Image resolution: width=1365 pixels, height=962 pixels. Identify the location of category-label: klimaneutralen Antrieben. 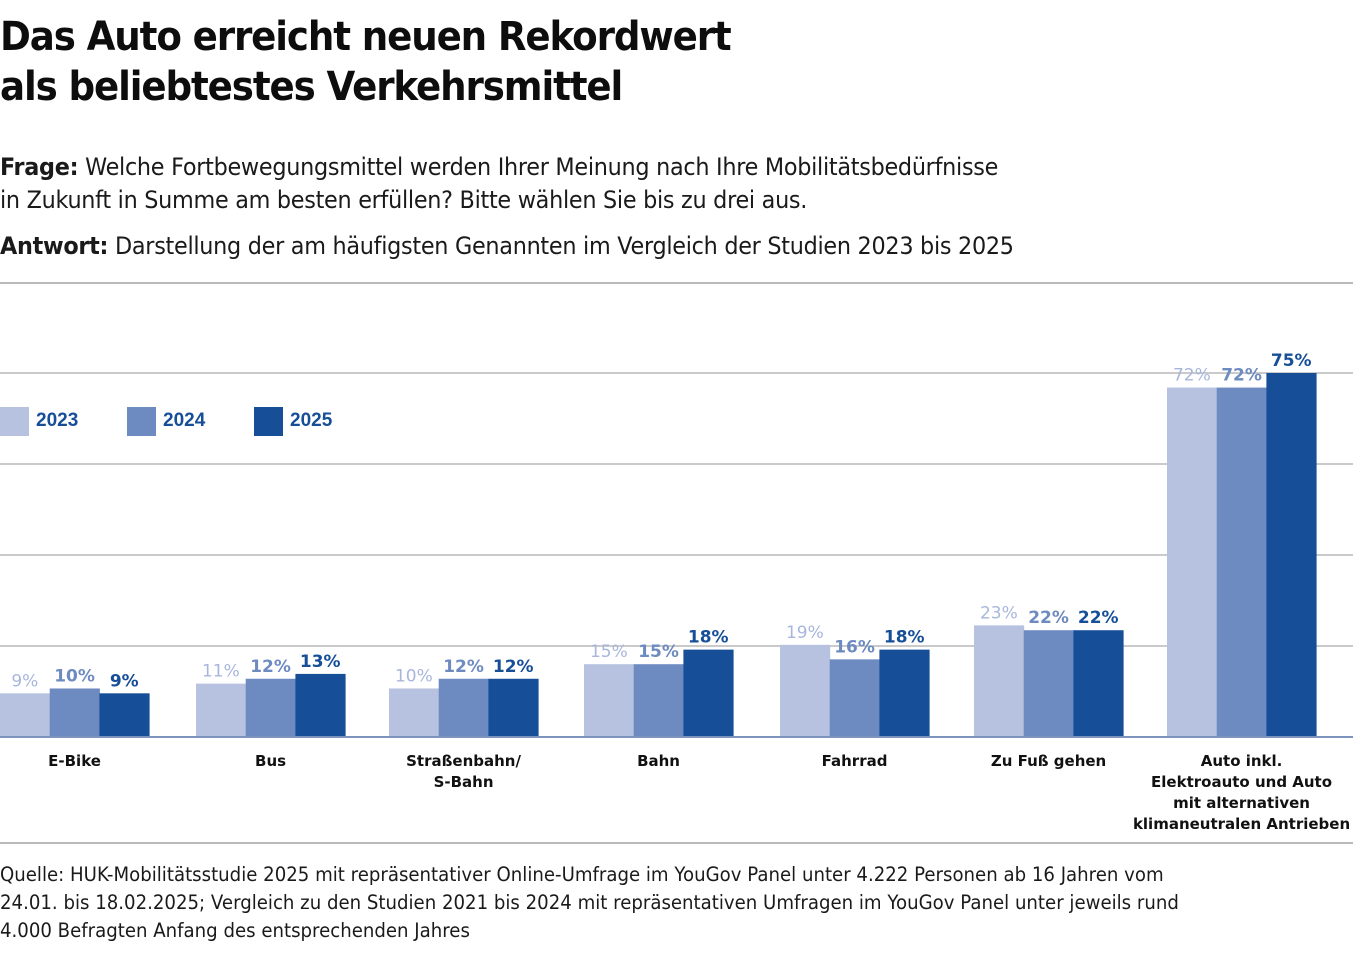
(1241, 824).